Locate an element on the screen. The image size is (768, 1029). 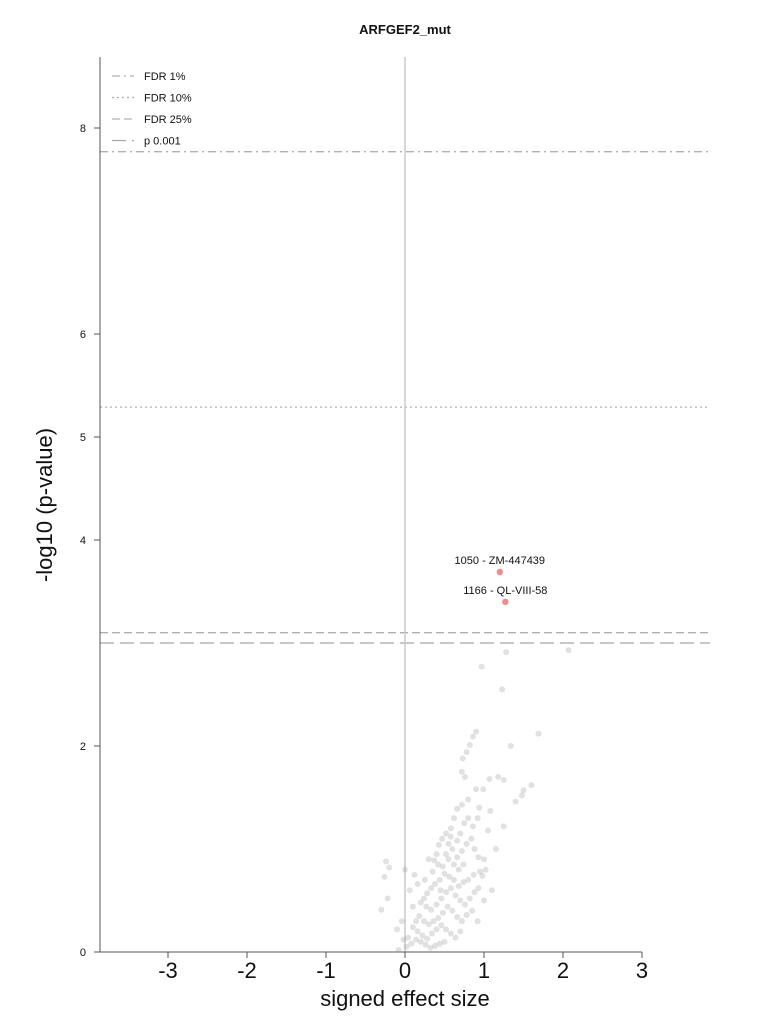
point-label: 1050 - ZM-447439 is located at coordinates (500, 561).